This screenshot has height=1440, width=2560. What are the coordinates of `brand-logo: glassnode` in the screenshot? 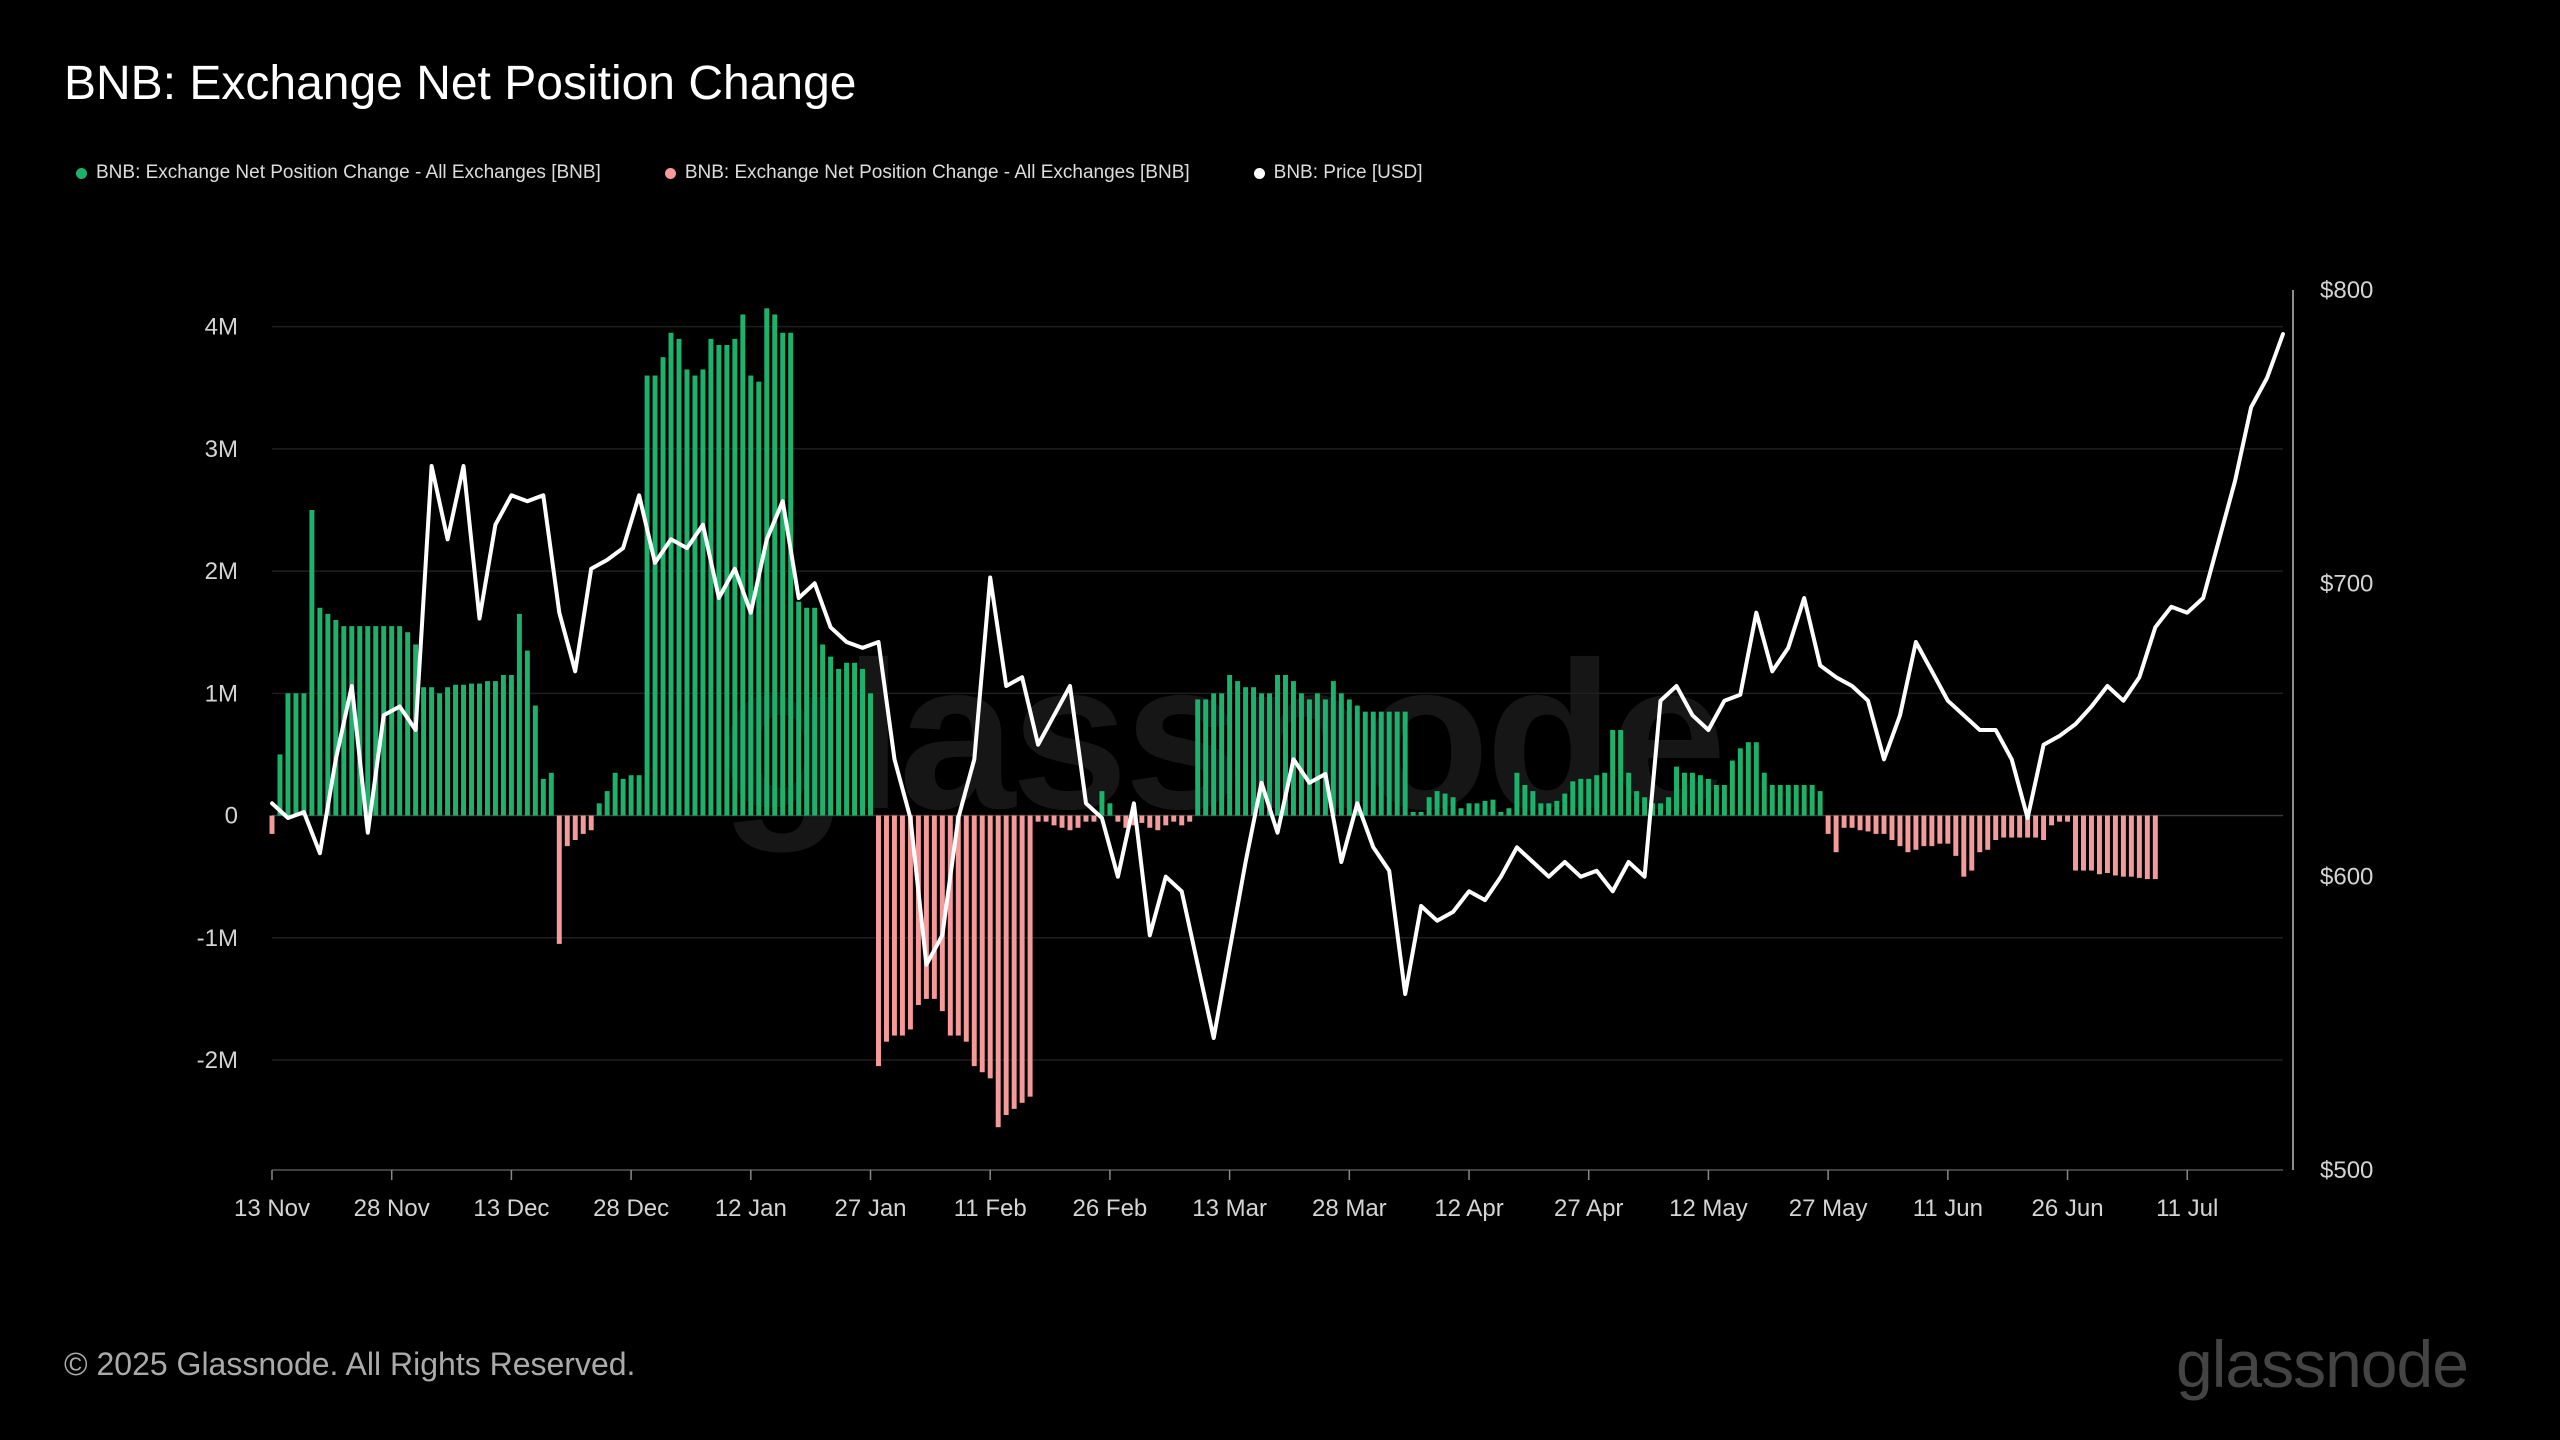 It's located at (2322, 1364).